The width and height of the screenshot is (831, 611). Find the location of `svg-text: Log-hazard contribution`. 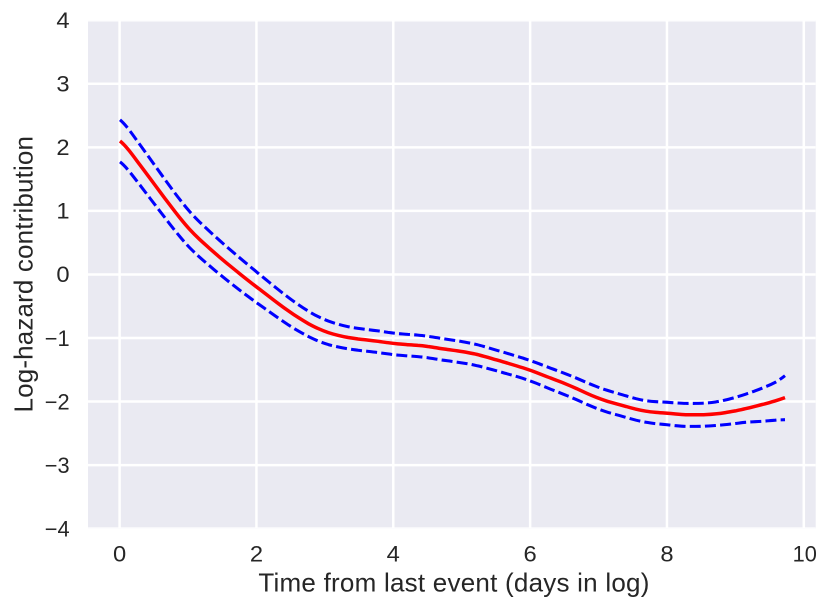

svg-text: Log-hazard contribution is located at coordinates (23, 274).